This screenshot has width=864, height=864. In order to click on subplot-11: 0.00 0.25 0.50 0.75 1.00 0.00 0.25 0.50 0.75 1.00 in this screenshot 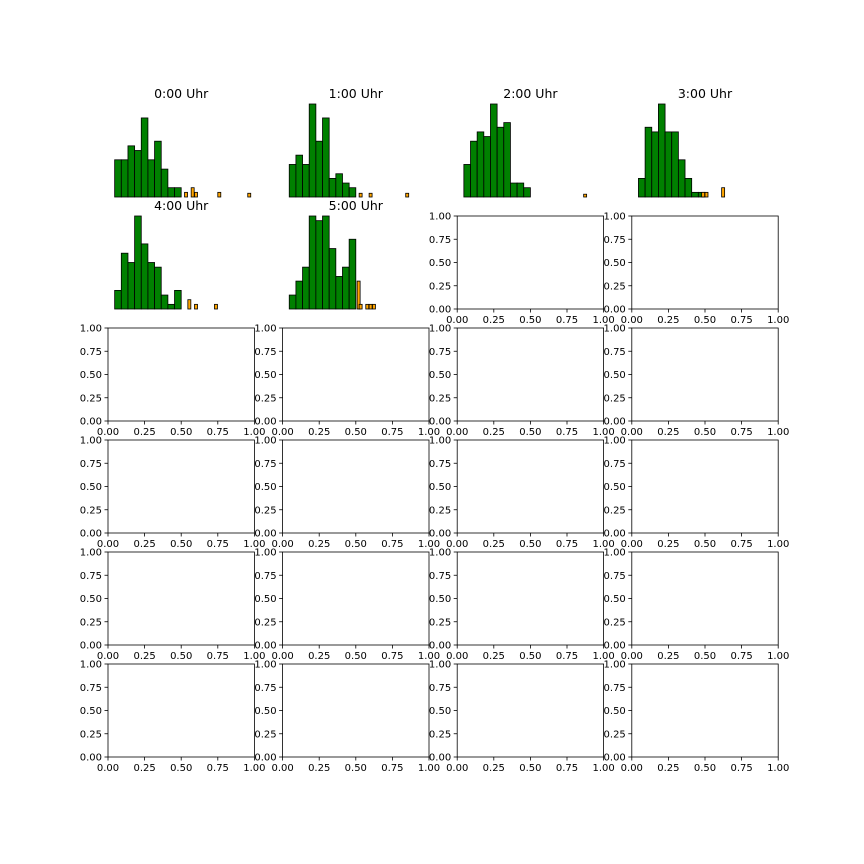, I will do `click(697, 381)`.